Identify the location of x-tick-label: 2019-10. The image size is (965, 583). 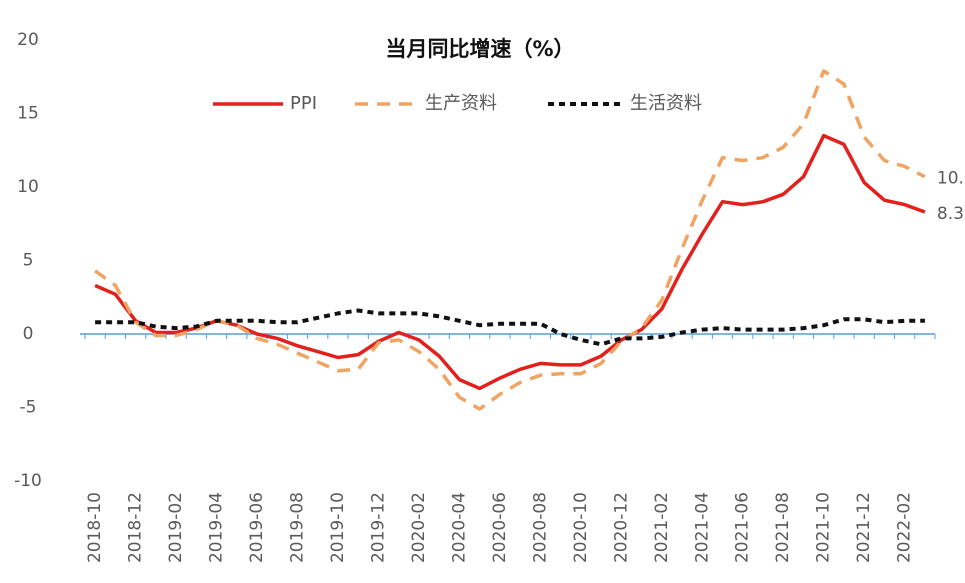
(338, 527).